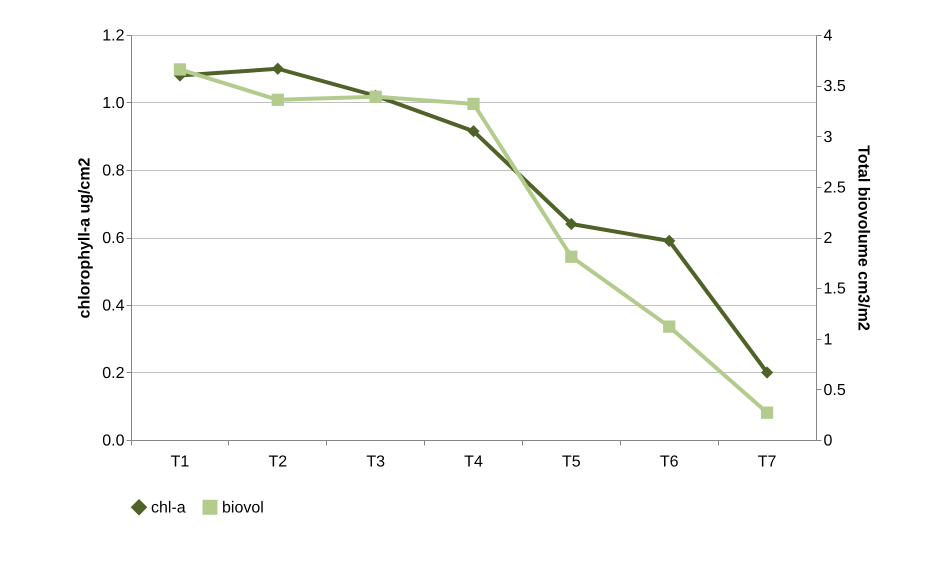 Image resolution: width=943 pixels, height=563 pixels. What do you see at coordinates (767, 462) in the screenshot?
I see `x-tick-label: T7` at bounding box center [767, 462].